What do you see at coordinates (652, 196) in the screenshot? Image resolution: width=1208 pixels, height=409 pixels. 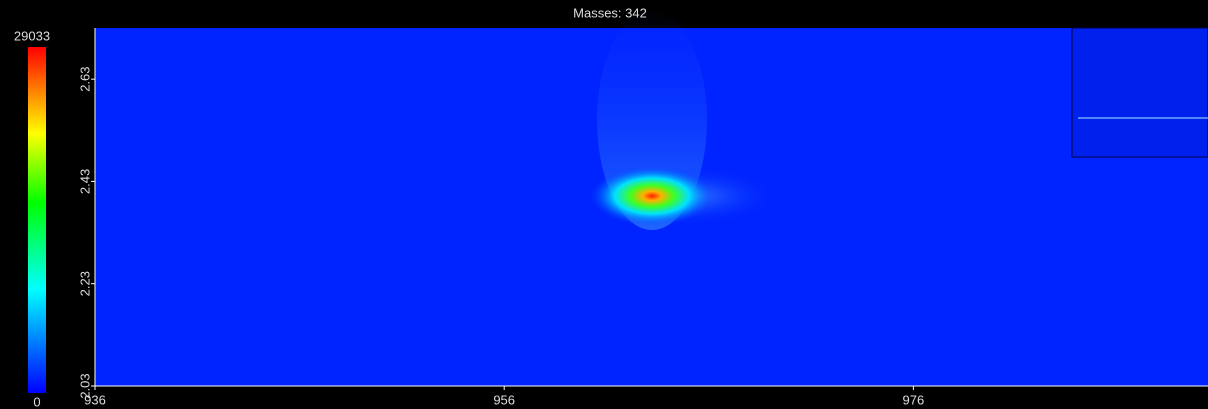 I see `peak` at bounding box center [652, 196].